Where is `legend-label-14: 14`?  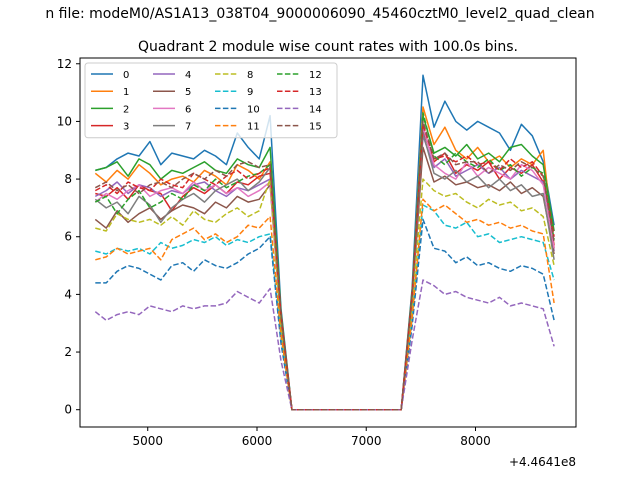
legend-label-14: 14 is located at coordinates (315, 109).